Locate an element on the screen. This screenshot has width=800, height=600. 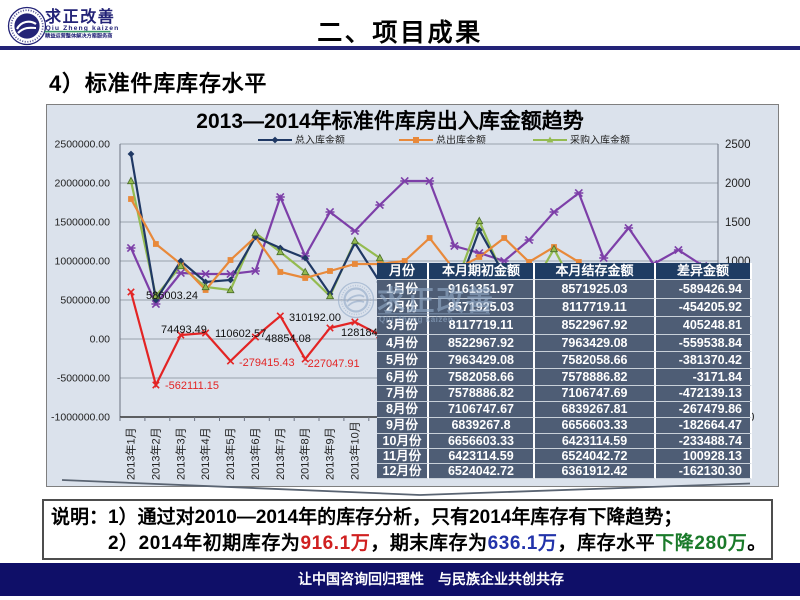
svg-text: 求正改善 is located at coordinates (80, 16).